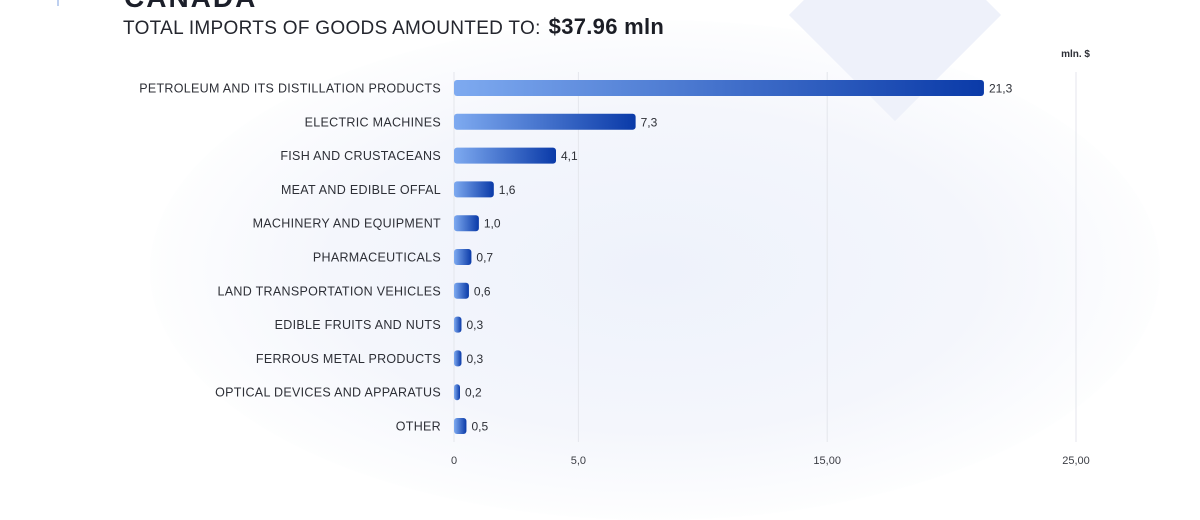 The image size is (1200, 520). I want to click on category-label: PETROLEUM AND ITS DISTILLATION PRODUCTS, so click(290, 89).